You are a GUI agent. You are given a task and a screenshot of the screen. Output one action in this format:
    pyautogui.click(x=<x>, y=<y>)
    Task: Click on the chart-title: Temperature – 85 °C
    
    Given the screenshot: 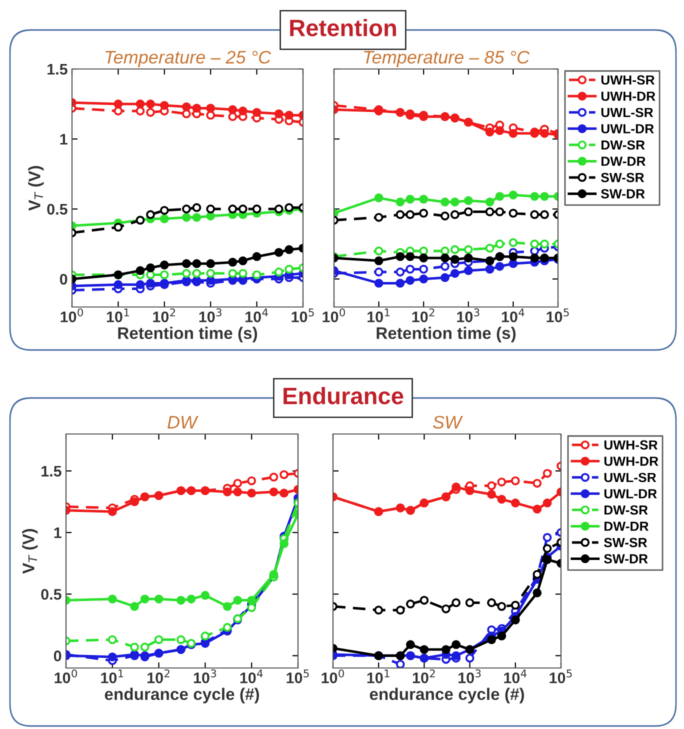 What is the action you would take?
    pyautogui.click(x=447, y=59)
    